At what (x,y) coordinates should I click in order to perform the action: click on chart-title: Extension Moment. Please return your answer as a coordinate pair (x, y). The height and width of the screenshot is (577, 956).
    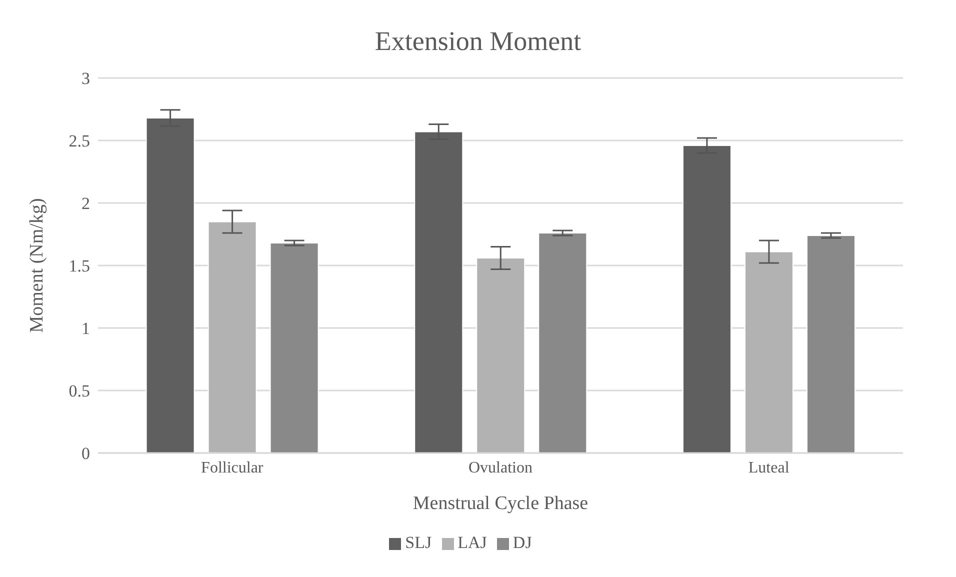
    Looking at the image, I should click on (478, 41).